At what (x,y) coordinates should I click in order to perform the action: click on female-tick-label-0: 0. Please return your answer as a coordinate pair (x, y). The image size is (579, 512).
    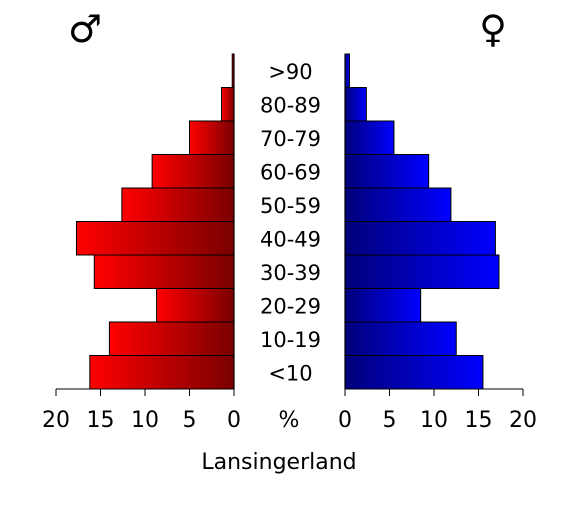
    Looking at the image, I should click on (345, 420).